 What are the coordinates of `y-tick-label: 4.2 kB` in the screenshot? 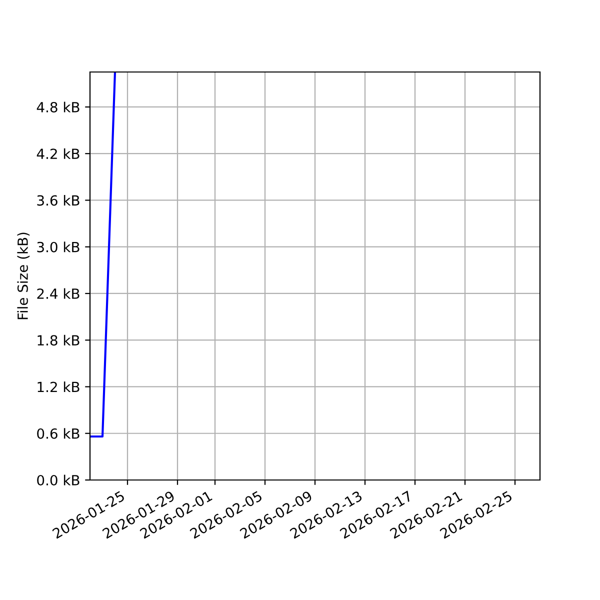 It's located at (58, 153).